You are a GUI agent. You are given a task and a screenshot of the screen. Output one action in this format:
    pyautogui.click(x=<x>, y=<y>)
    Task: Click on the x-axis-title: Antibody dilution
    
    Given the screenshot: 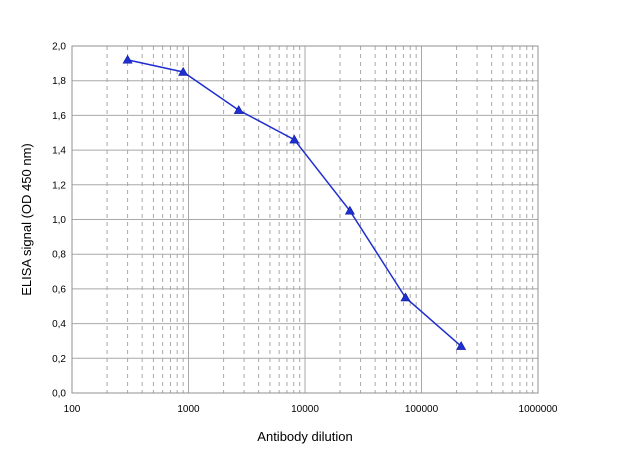 What is the action you would take?
    pyautogui.click(x=304, y=436)
    